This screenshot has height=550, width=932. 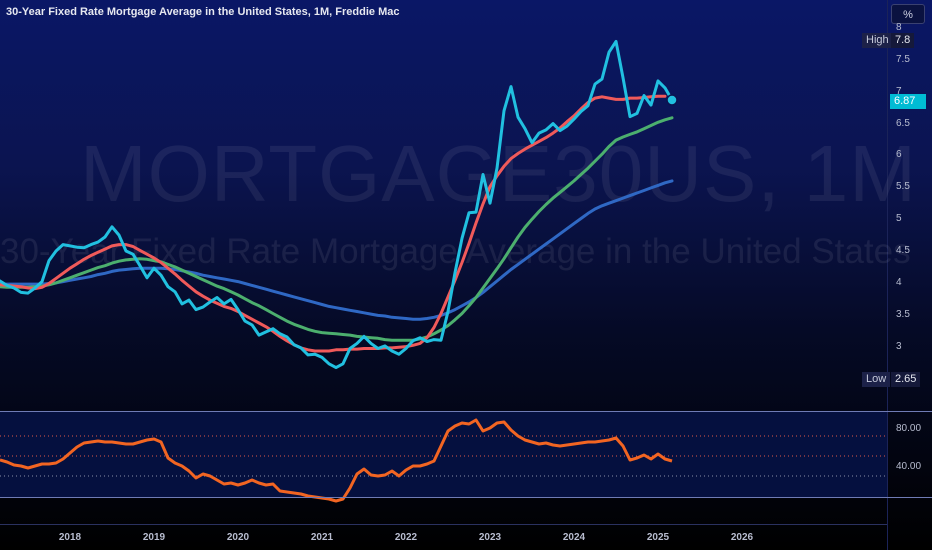 What do you see at coordinates (887, 275) in the screenshot?
I see `price-axis-separator` at bounding box center [887, 275].